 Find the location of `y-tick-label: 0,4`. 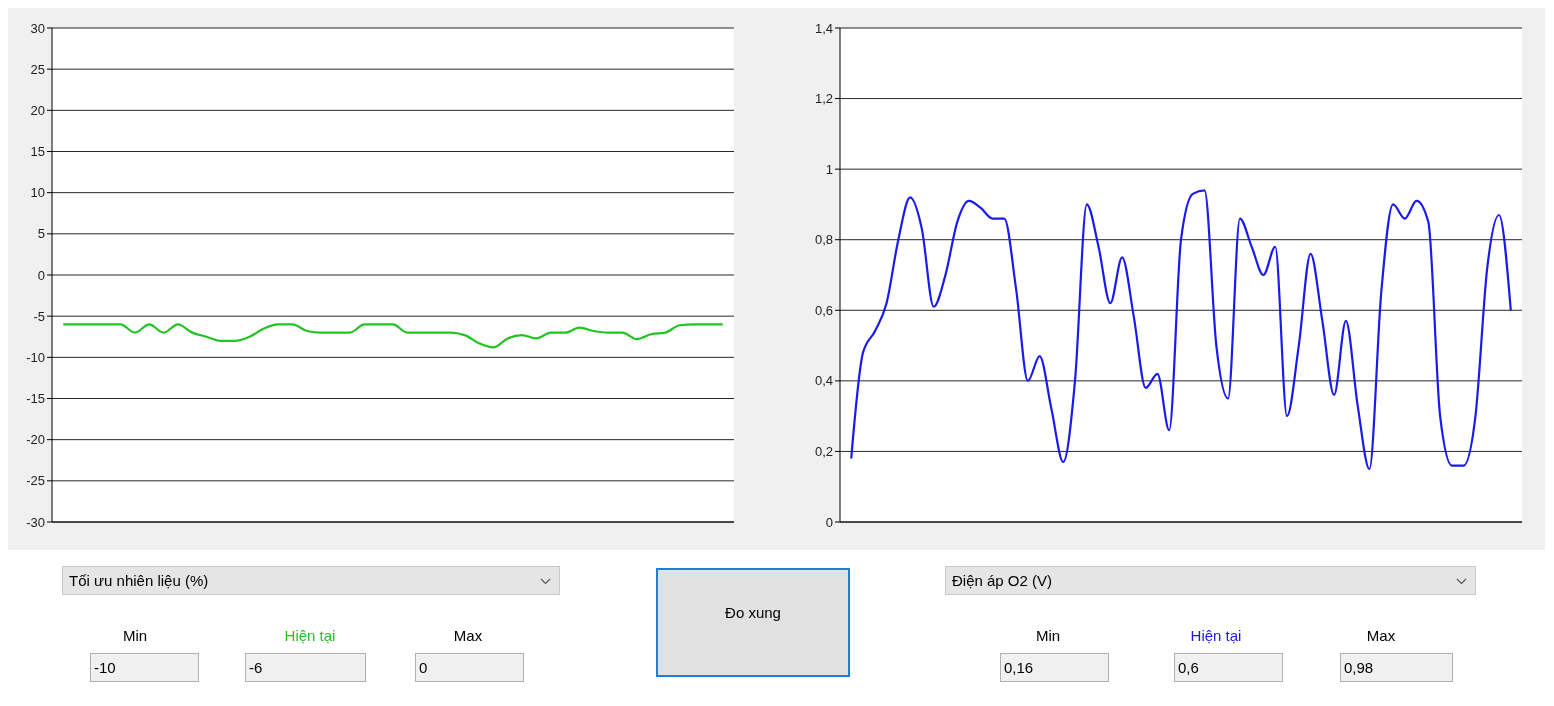

y-tick-label: 0,4 is located at coordinates (823, 381).